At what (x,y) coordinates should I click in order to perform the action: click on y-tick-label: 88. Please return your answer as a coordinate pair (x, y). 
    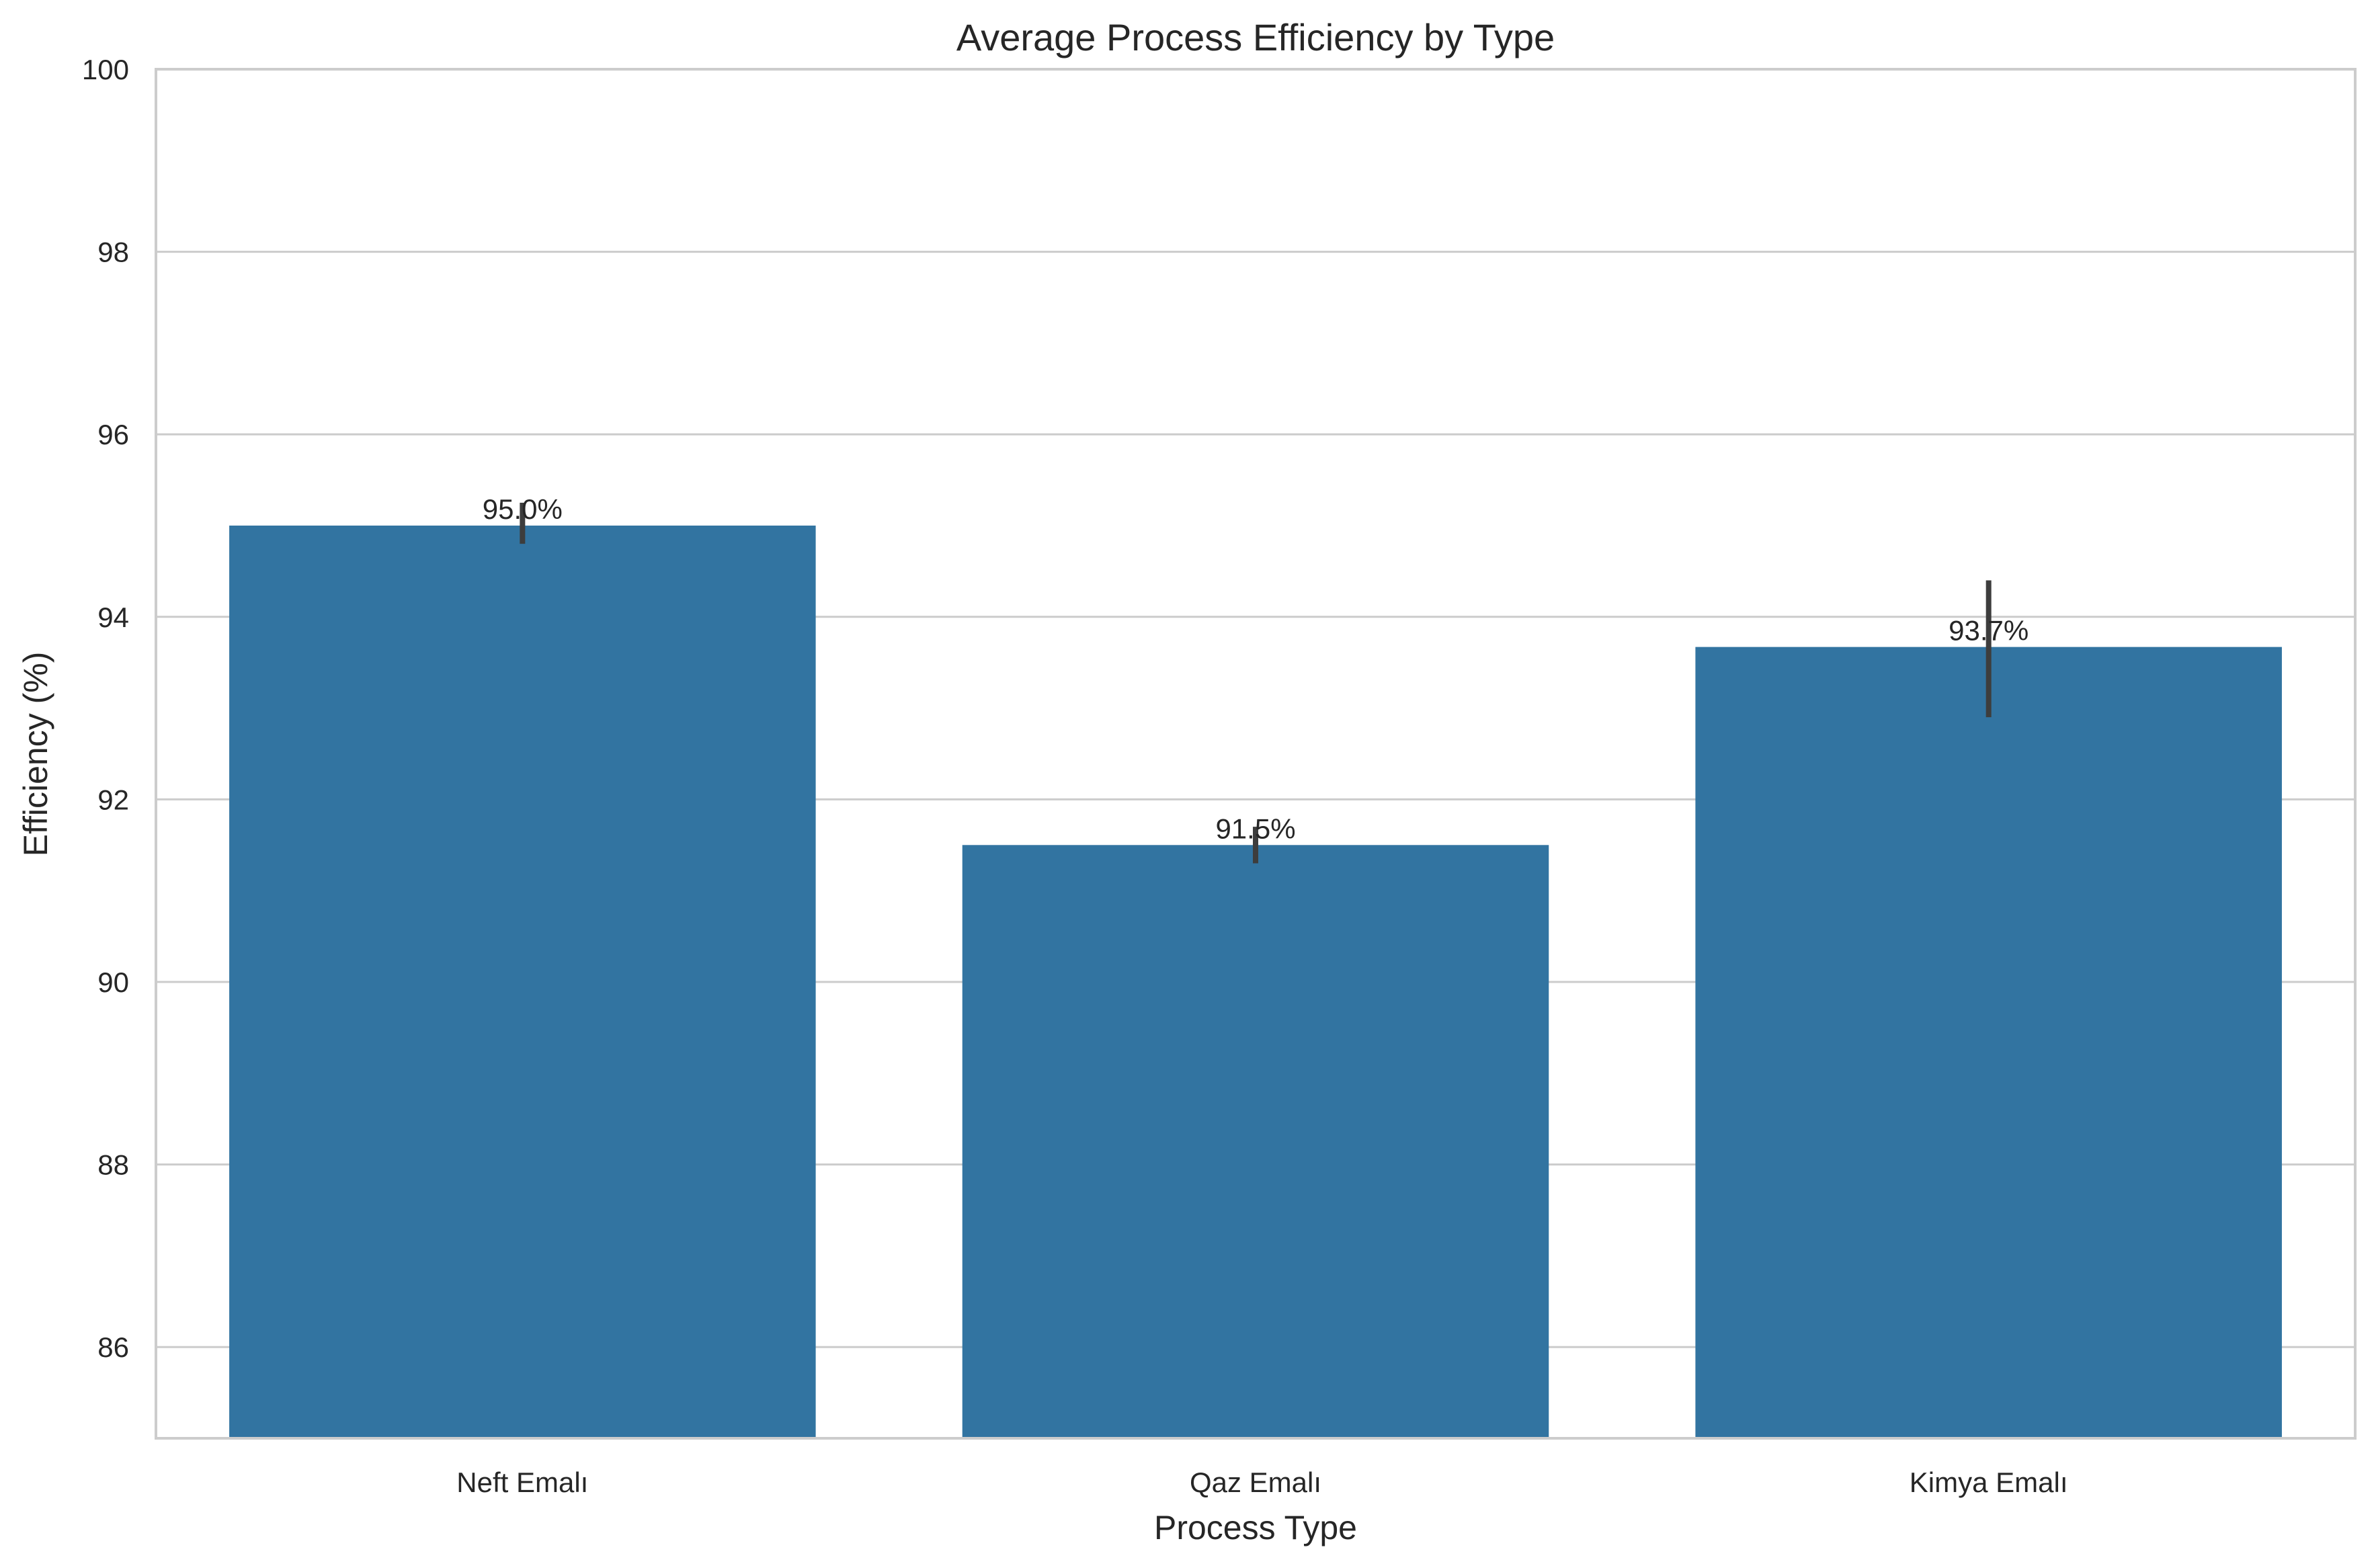
    Looking at the image, I should click on (113, 1165).